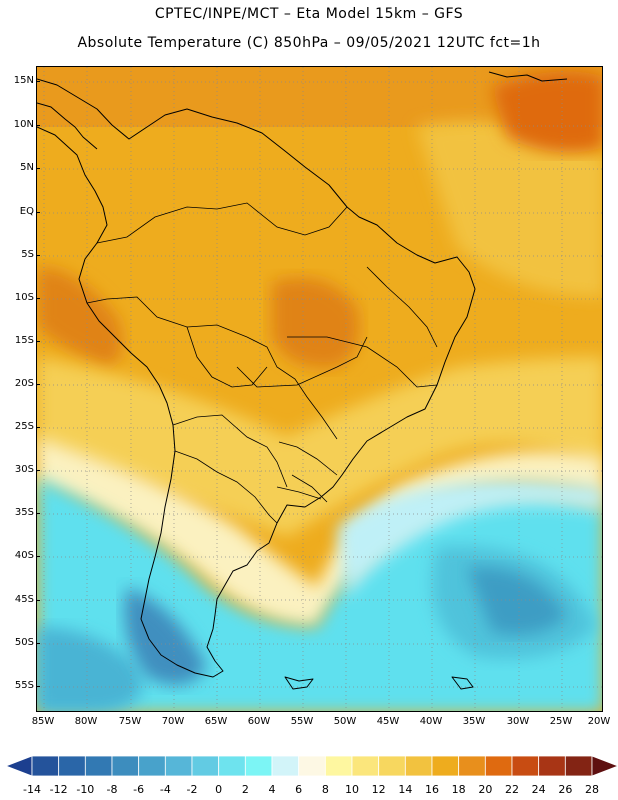  What do you see at coordinates (22, 426) in the screenshot?
I see `lat-label-25s: 25S` at bounding box center [22, 426].